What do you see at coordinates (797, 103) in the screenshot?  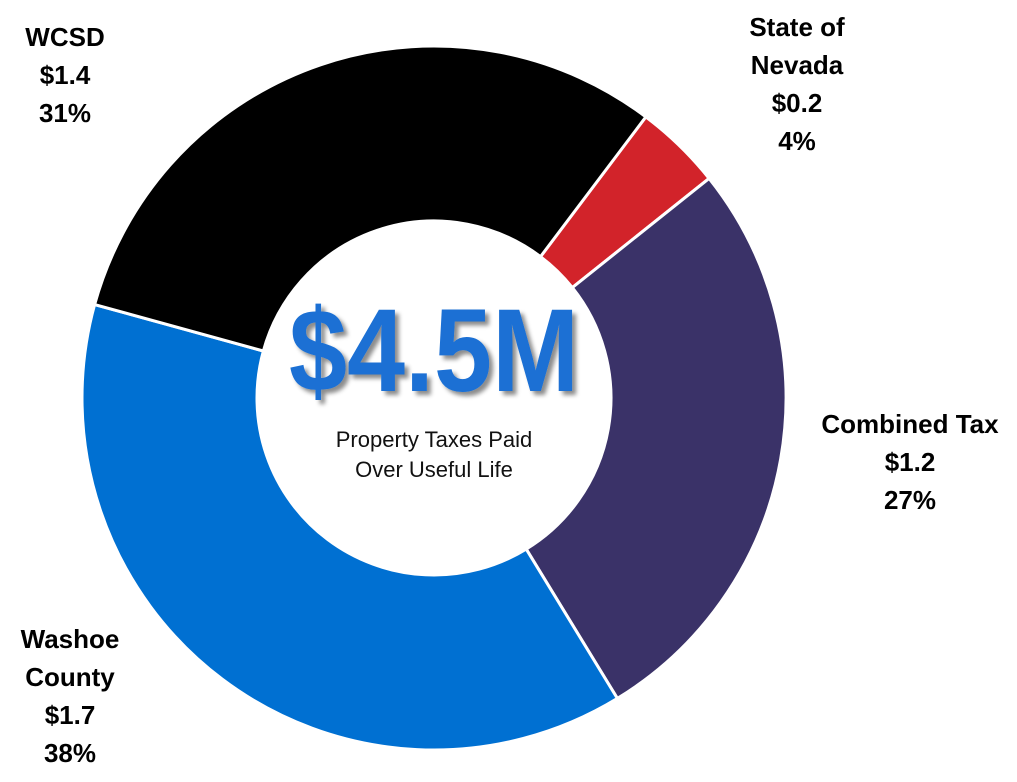 I see `amount-label: $0.2` at bounding box center [797, 103].